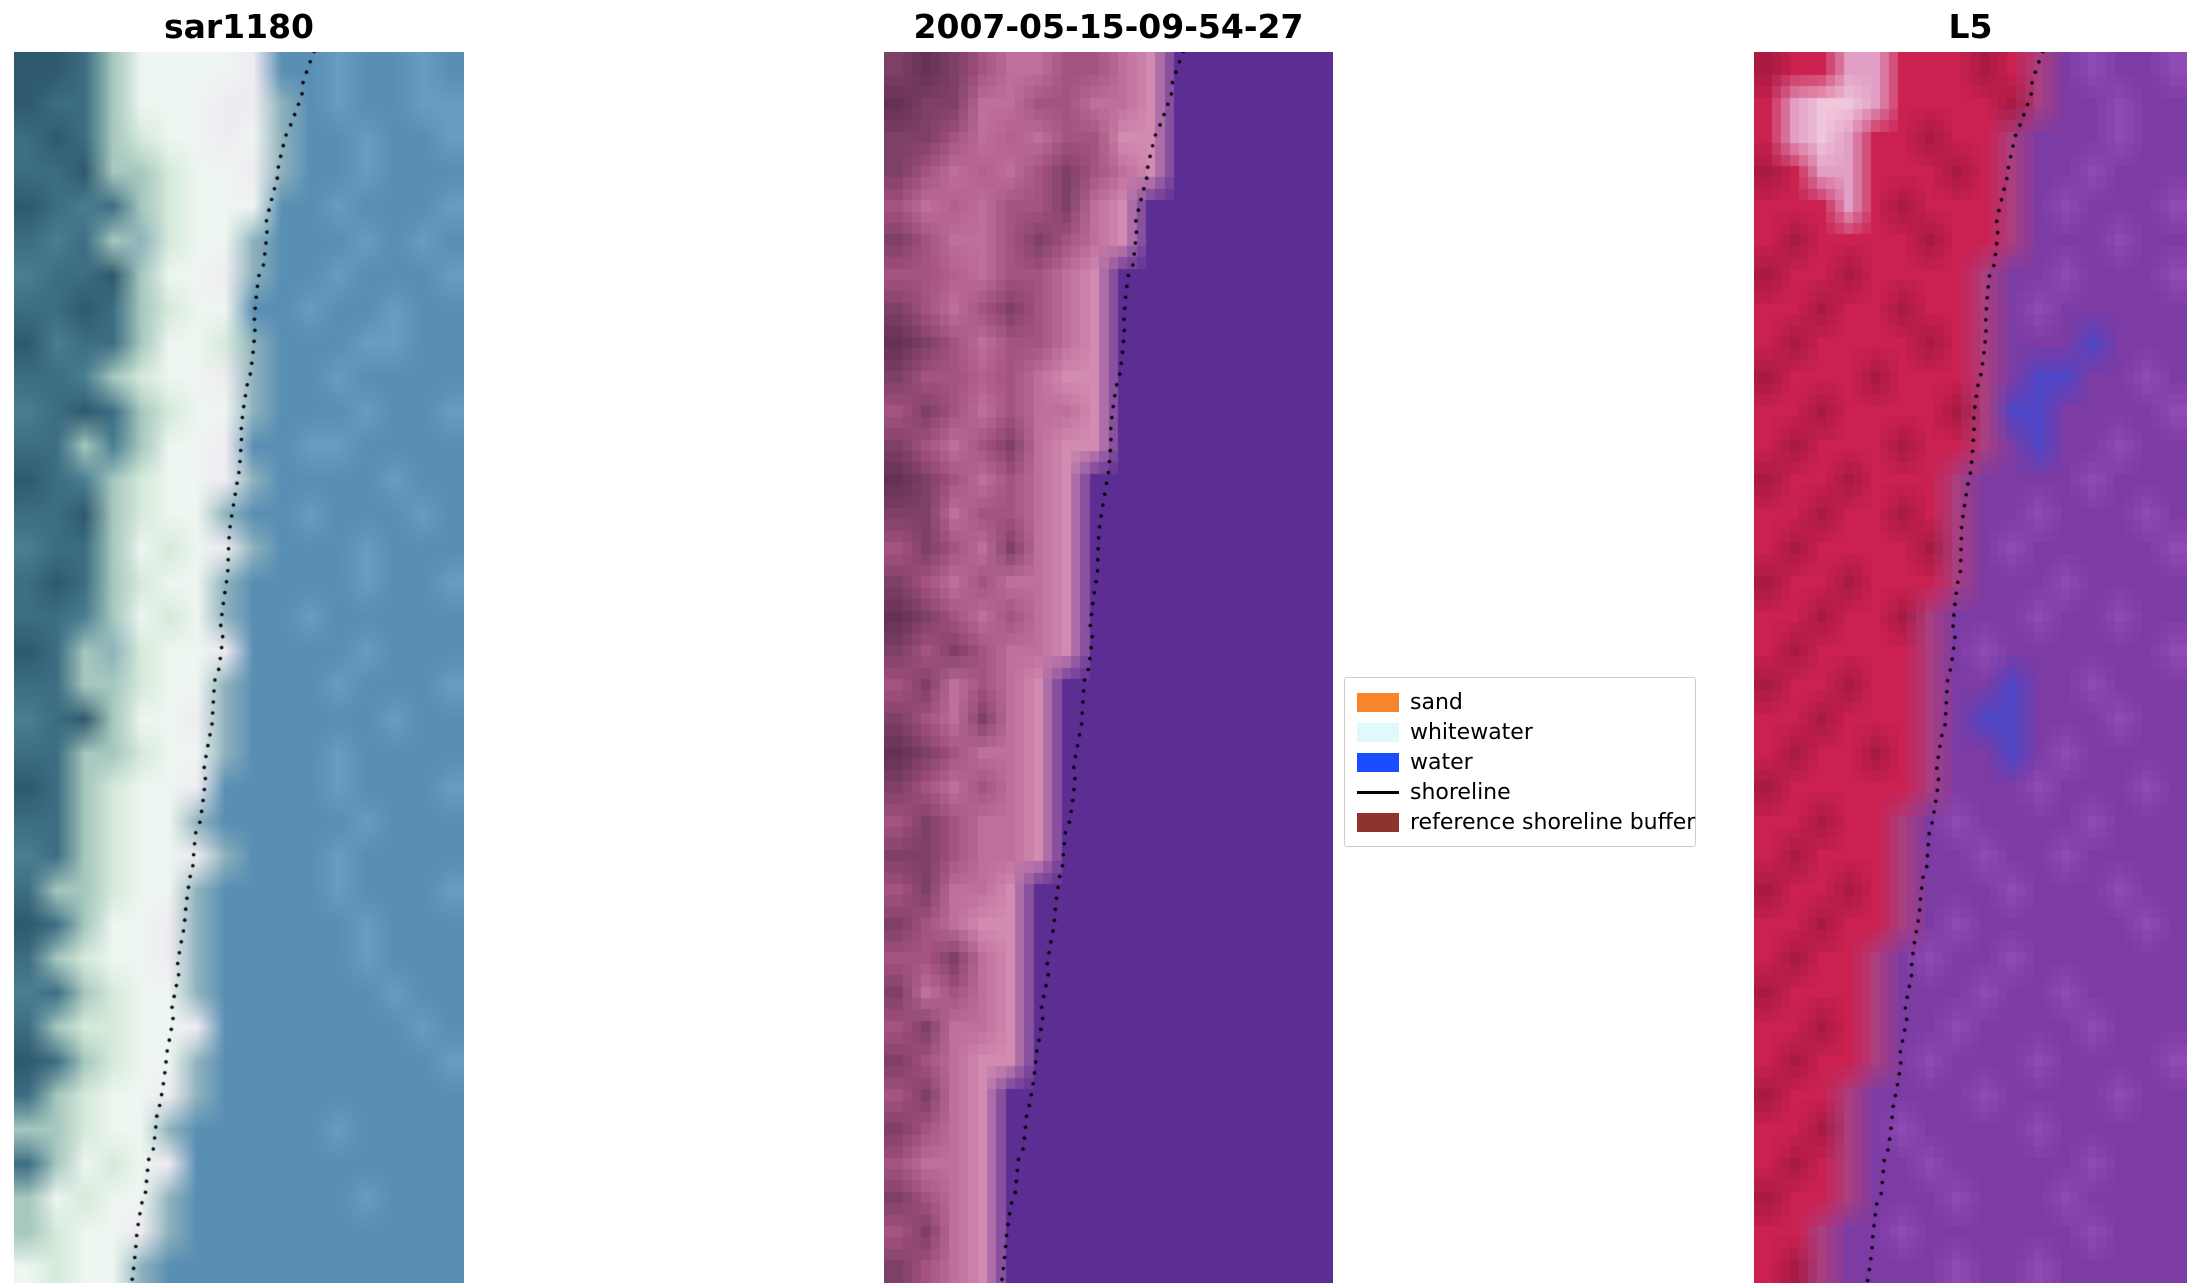 This screenshot has width=2187, height=1283. Describe the element at coordinates (1970, 26) in the screenshot. I see `panel-title-l5: L5` at that location.